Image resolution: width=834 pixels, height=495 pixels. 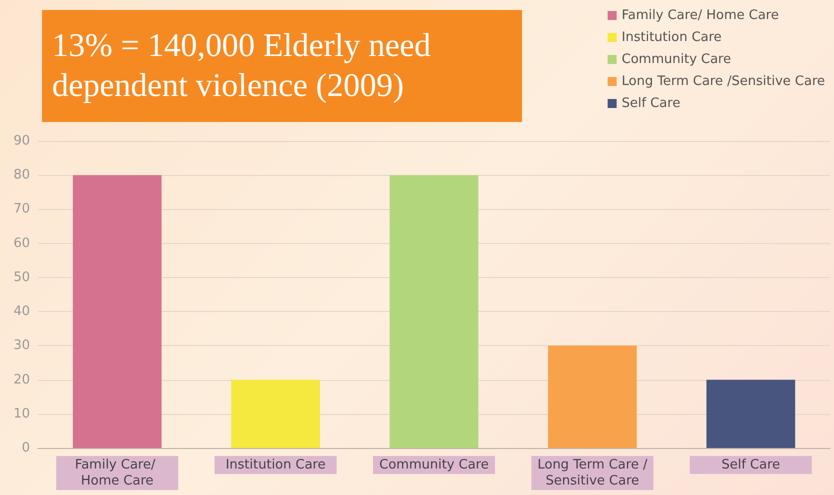 What do you see at coordinates (21, 414) in the screenshot?
I see `y-tick-label: 10` at bounding box center [21, 414].